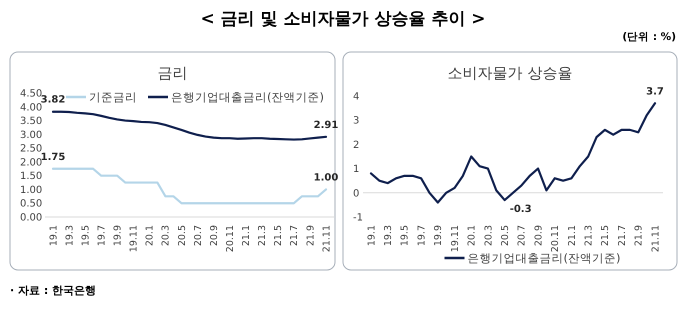 The height and width of the screenshot is (310, 687). What do you see at coordinates (326, 125) in the screenshot?
I see `annotation: 2.91` at bounding box center [326, 125].